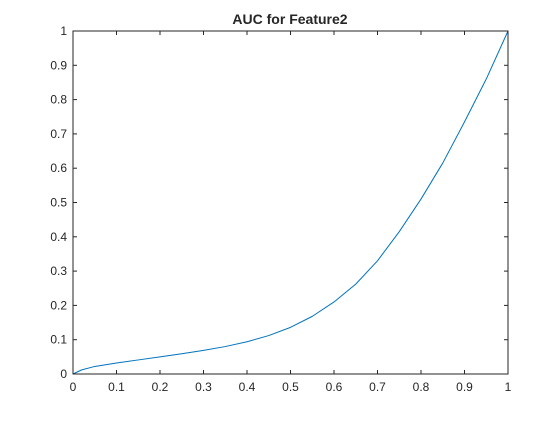  What do you see at coordinates (58, 203) in the screenshot?
I see `y-tick-label: 0.5` at bounding box center [58, 203].